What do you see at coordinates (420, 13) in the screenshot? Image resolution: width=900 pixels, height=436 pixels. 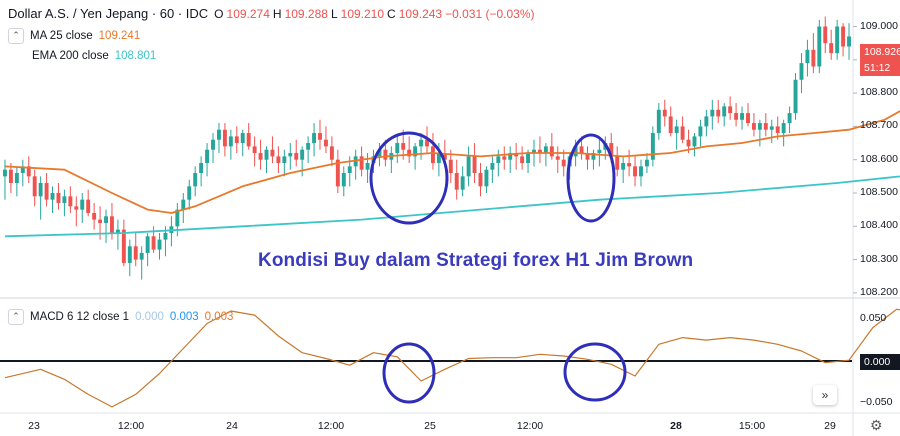 I see `close-value: 109.243` at bounding box center [420, 13].